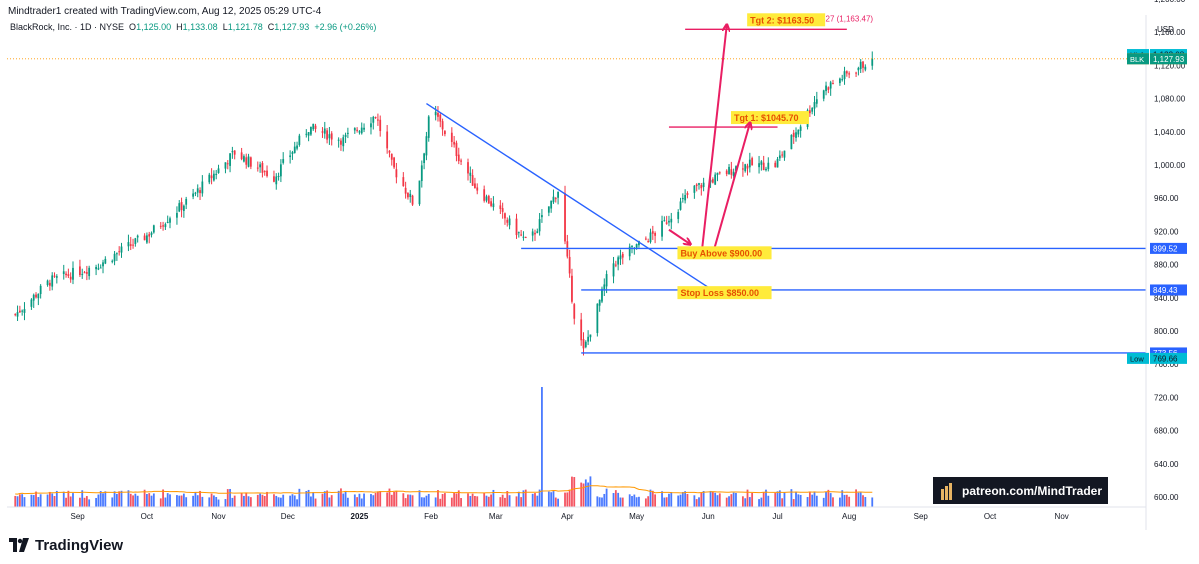  I want to click on fib-label: 1.27 (1,163.47), so click(846, 18).